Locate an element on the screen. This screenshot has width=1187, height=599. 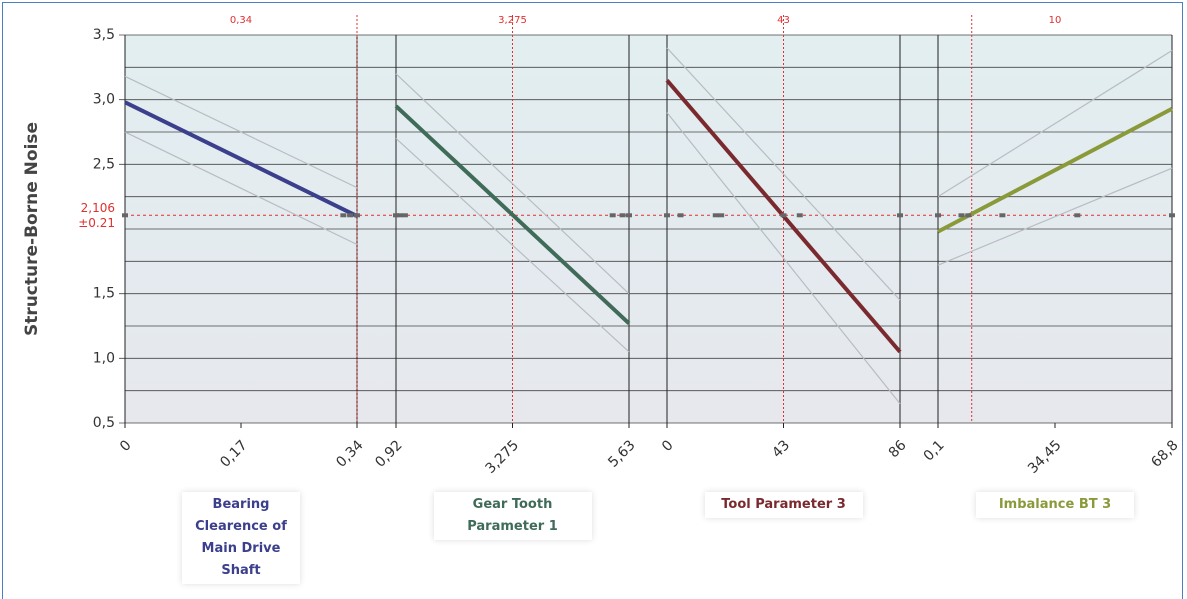
x-tick-label: 0,92 is located at coordinates (388, 453).